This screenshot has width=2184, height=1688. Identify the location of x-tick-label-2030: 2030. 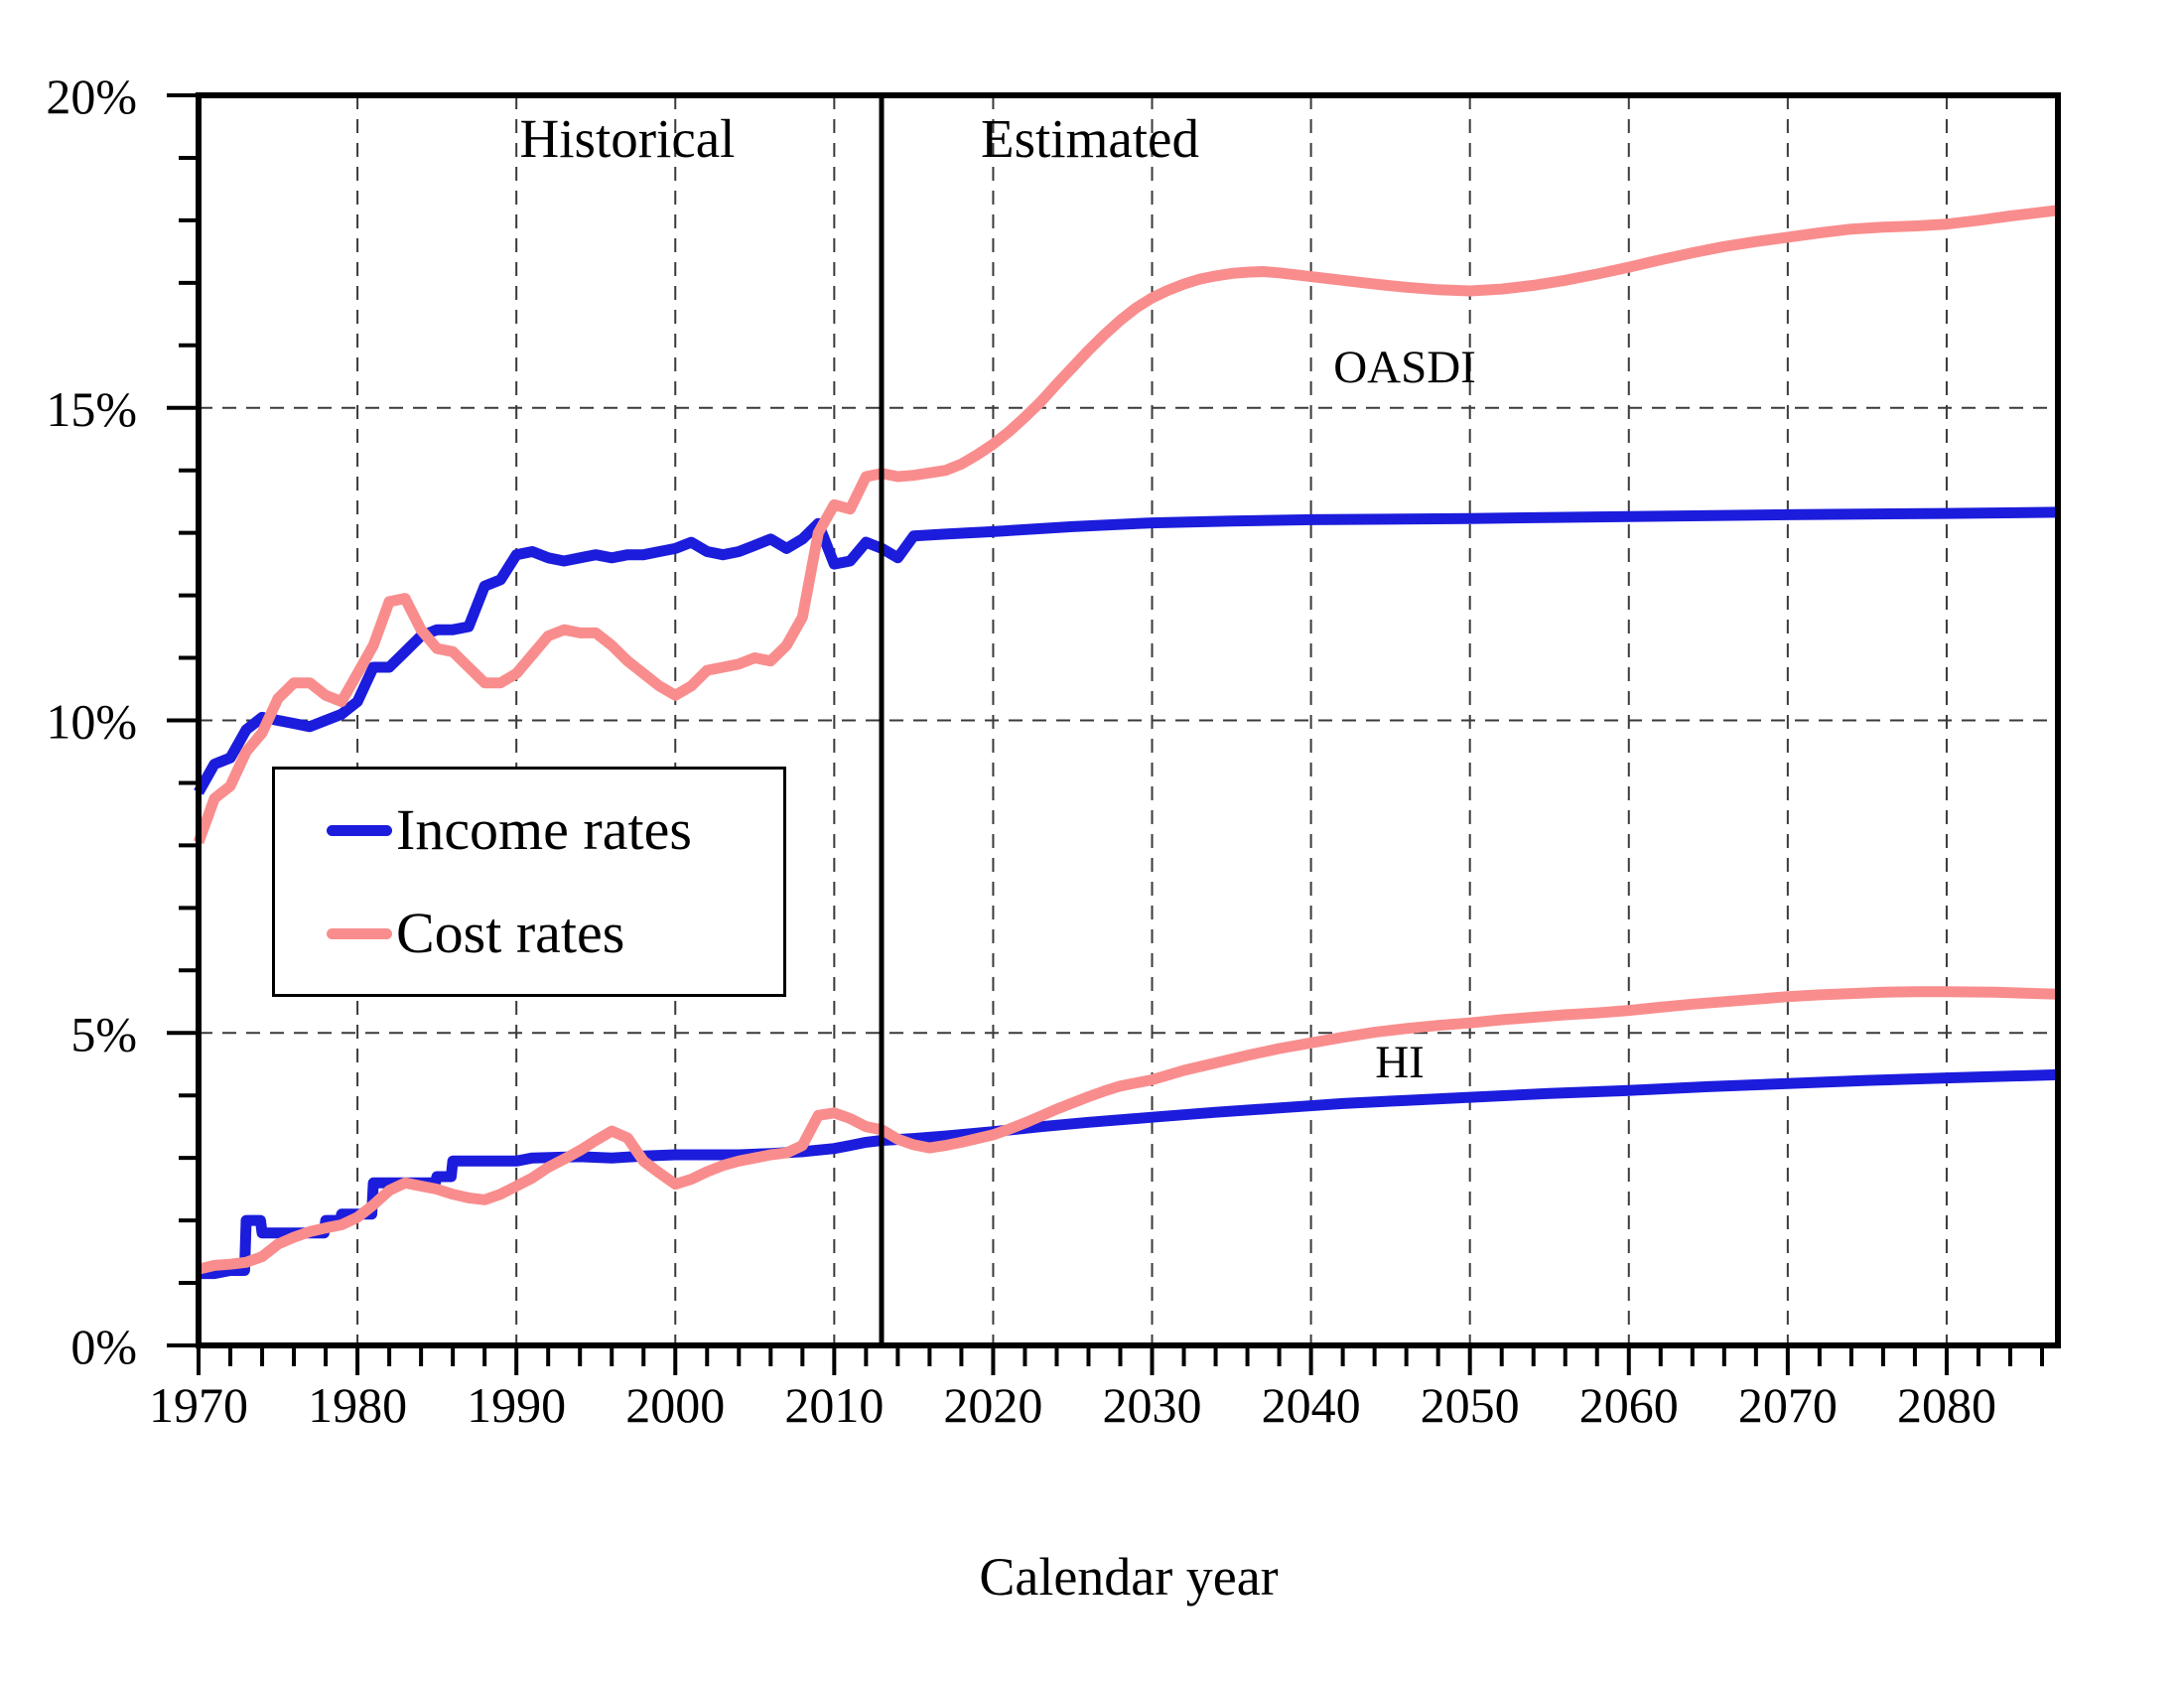
(1152, 1405).